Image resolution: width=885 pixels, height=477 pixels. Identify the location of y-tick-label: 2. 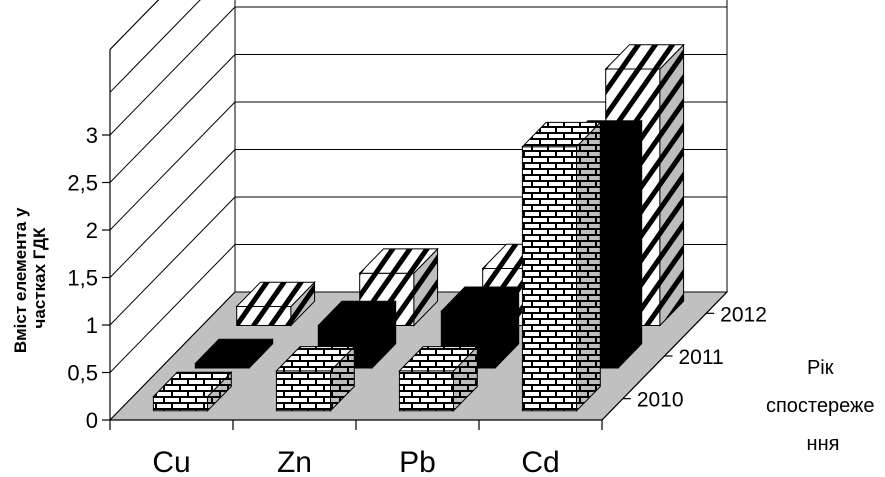
(92, 230).